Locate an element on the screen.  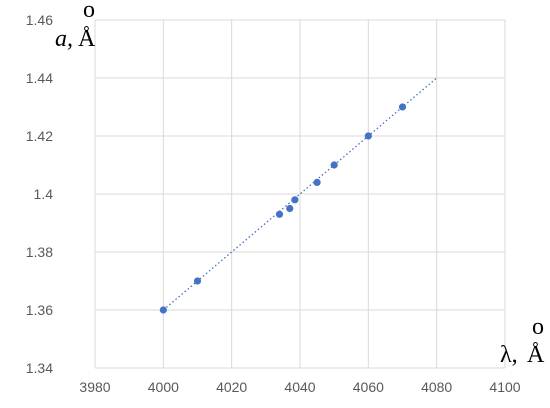
x-tick-label: 4000 is located at coordinates (163, 387).